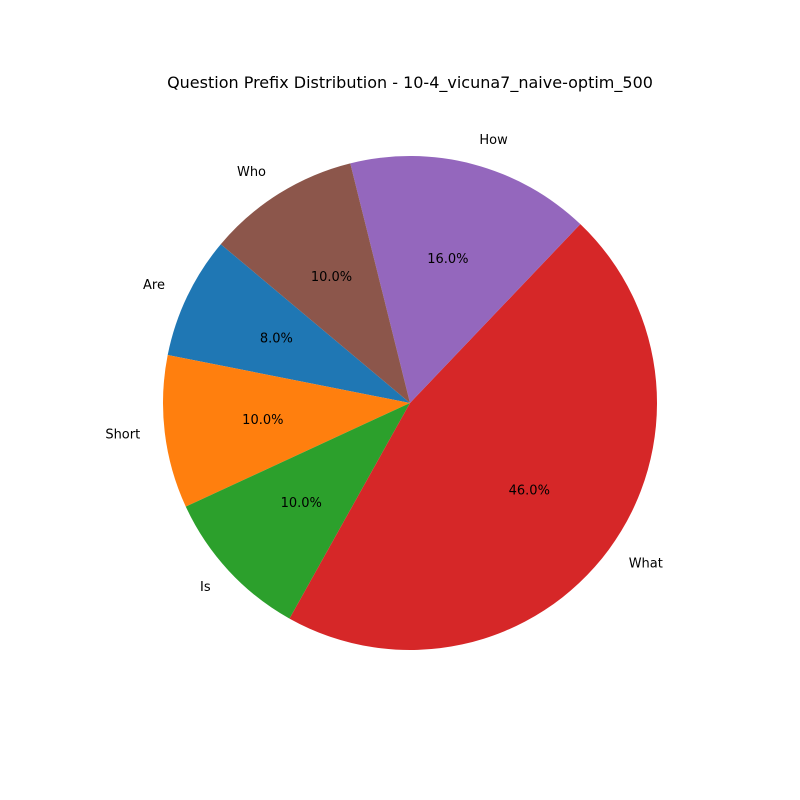 This screenshot has width=800, height=800. What do you see at coordinates (288, 323) in the screenshot?
I see `pie-slice-are` at bounding box center [288, 323].